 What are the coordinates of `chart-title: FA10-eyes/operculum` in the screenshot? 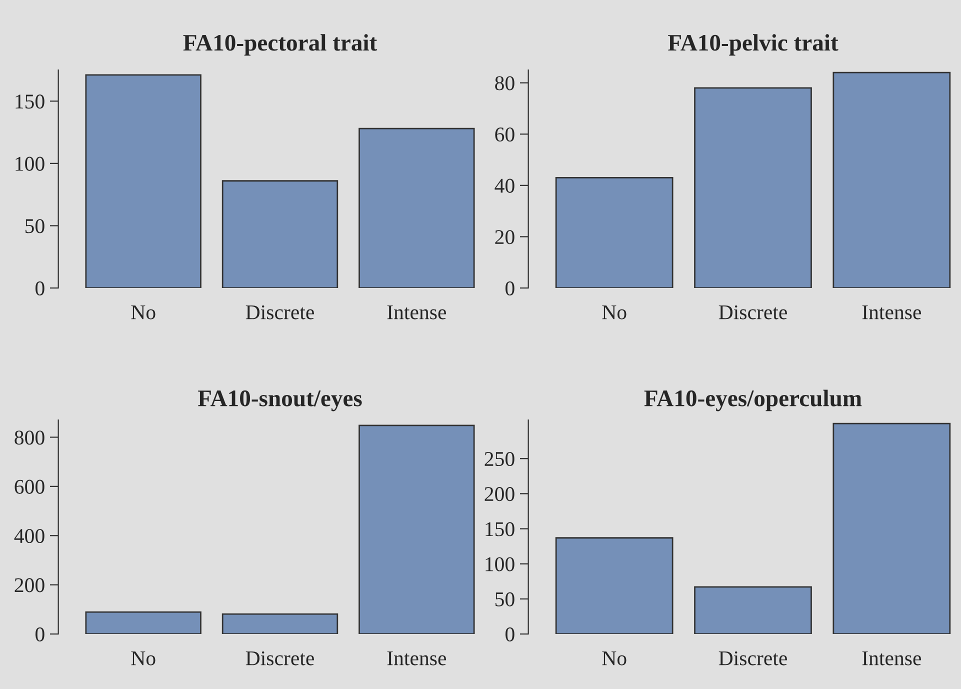 It's located at (753, 401).